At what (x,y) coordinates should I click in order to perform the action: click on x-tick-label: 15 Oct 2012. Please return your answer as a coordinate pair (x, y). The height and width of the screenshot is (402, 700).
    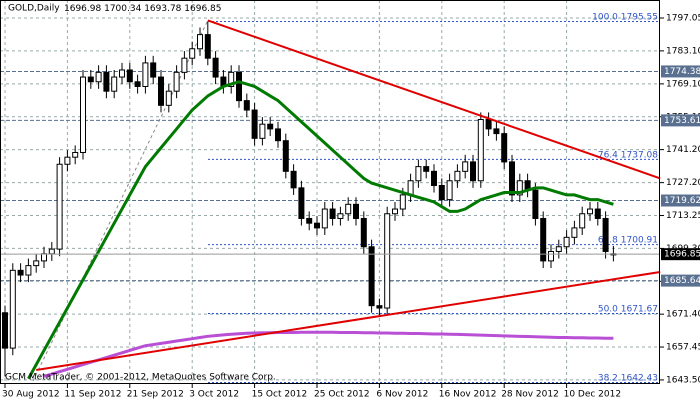
    Looking at the image, I should click on (280, 395).